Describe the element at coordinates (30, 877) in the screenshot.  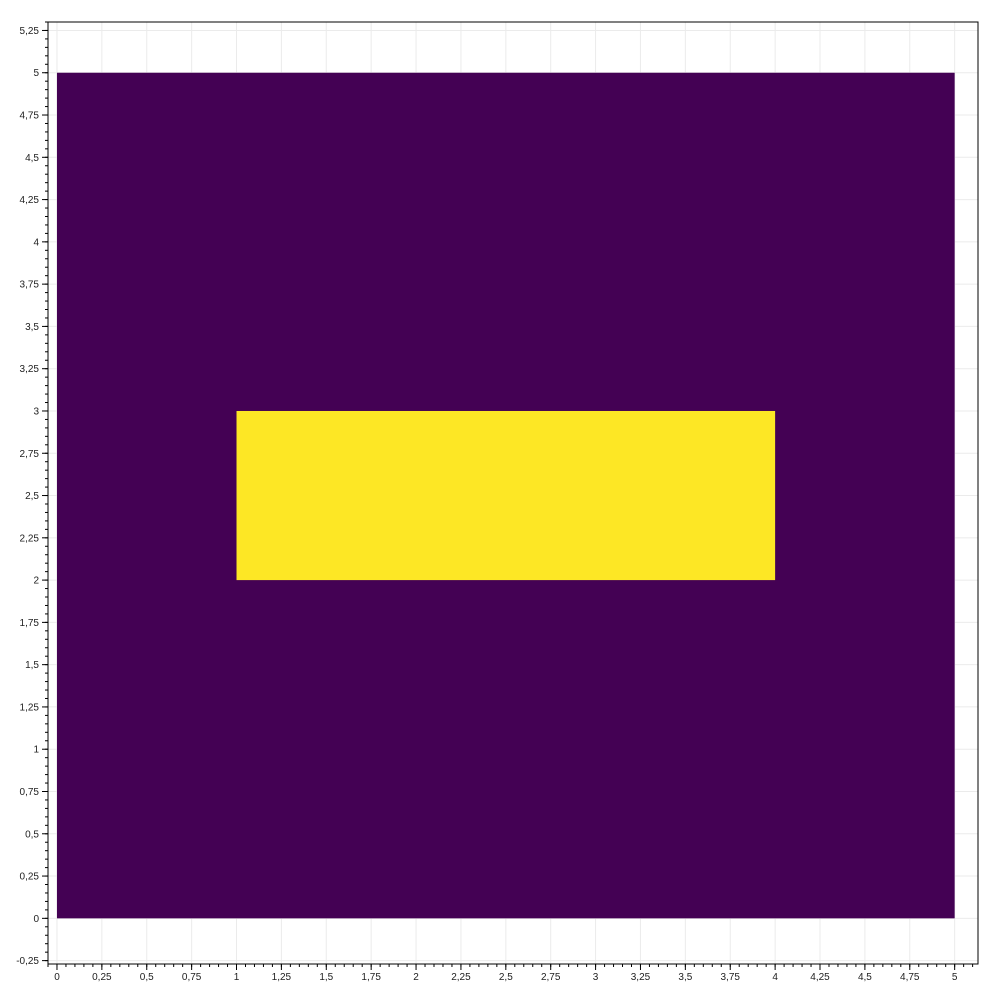
I see `y-tick-label: 0,25` at that location.